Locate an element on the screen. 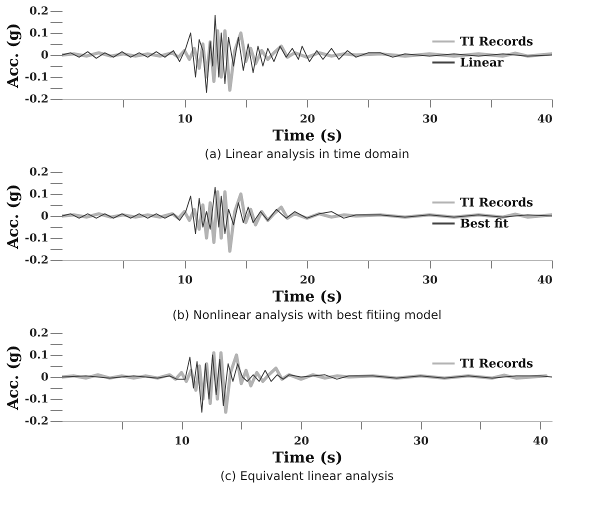  legend-label: Best fit is located at coordinates (484, 223).